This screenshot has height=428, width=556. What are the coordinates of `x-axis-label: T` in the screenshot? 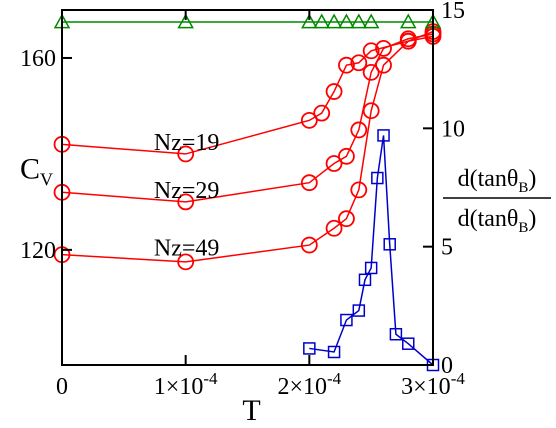 It's located at (251, 410).